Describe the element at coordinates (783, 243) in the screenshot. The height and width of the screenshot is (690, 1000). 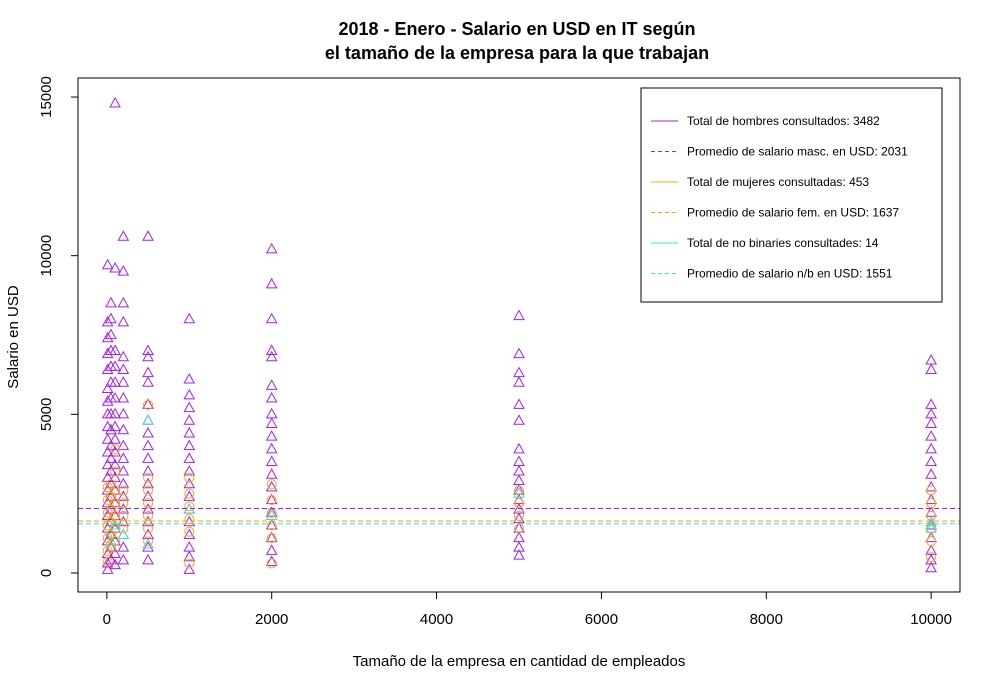
I see `legend-entry: Total de no binaries consultades: 14` at that location.